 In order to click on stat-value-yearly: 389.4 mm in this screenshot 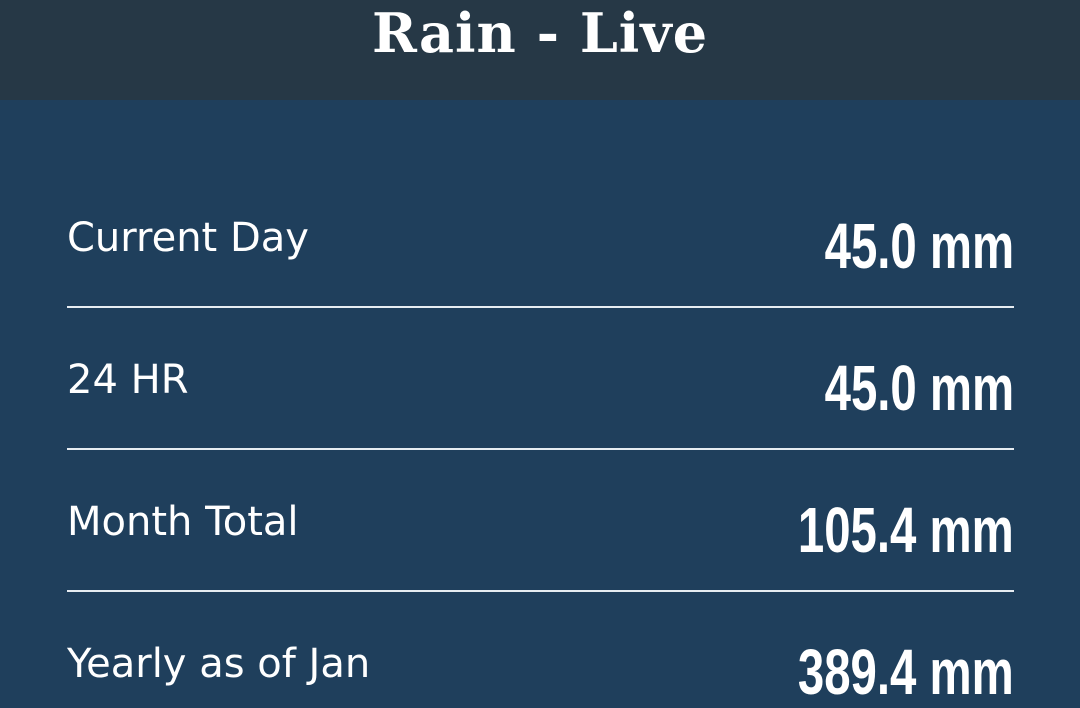, I will do `click(906, 672)`.